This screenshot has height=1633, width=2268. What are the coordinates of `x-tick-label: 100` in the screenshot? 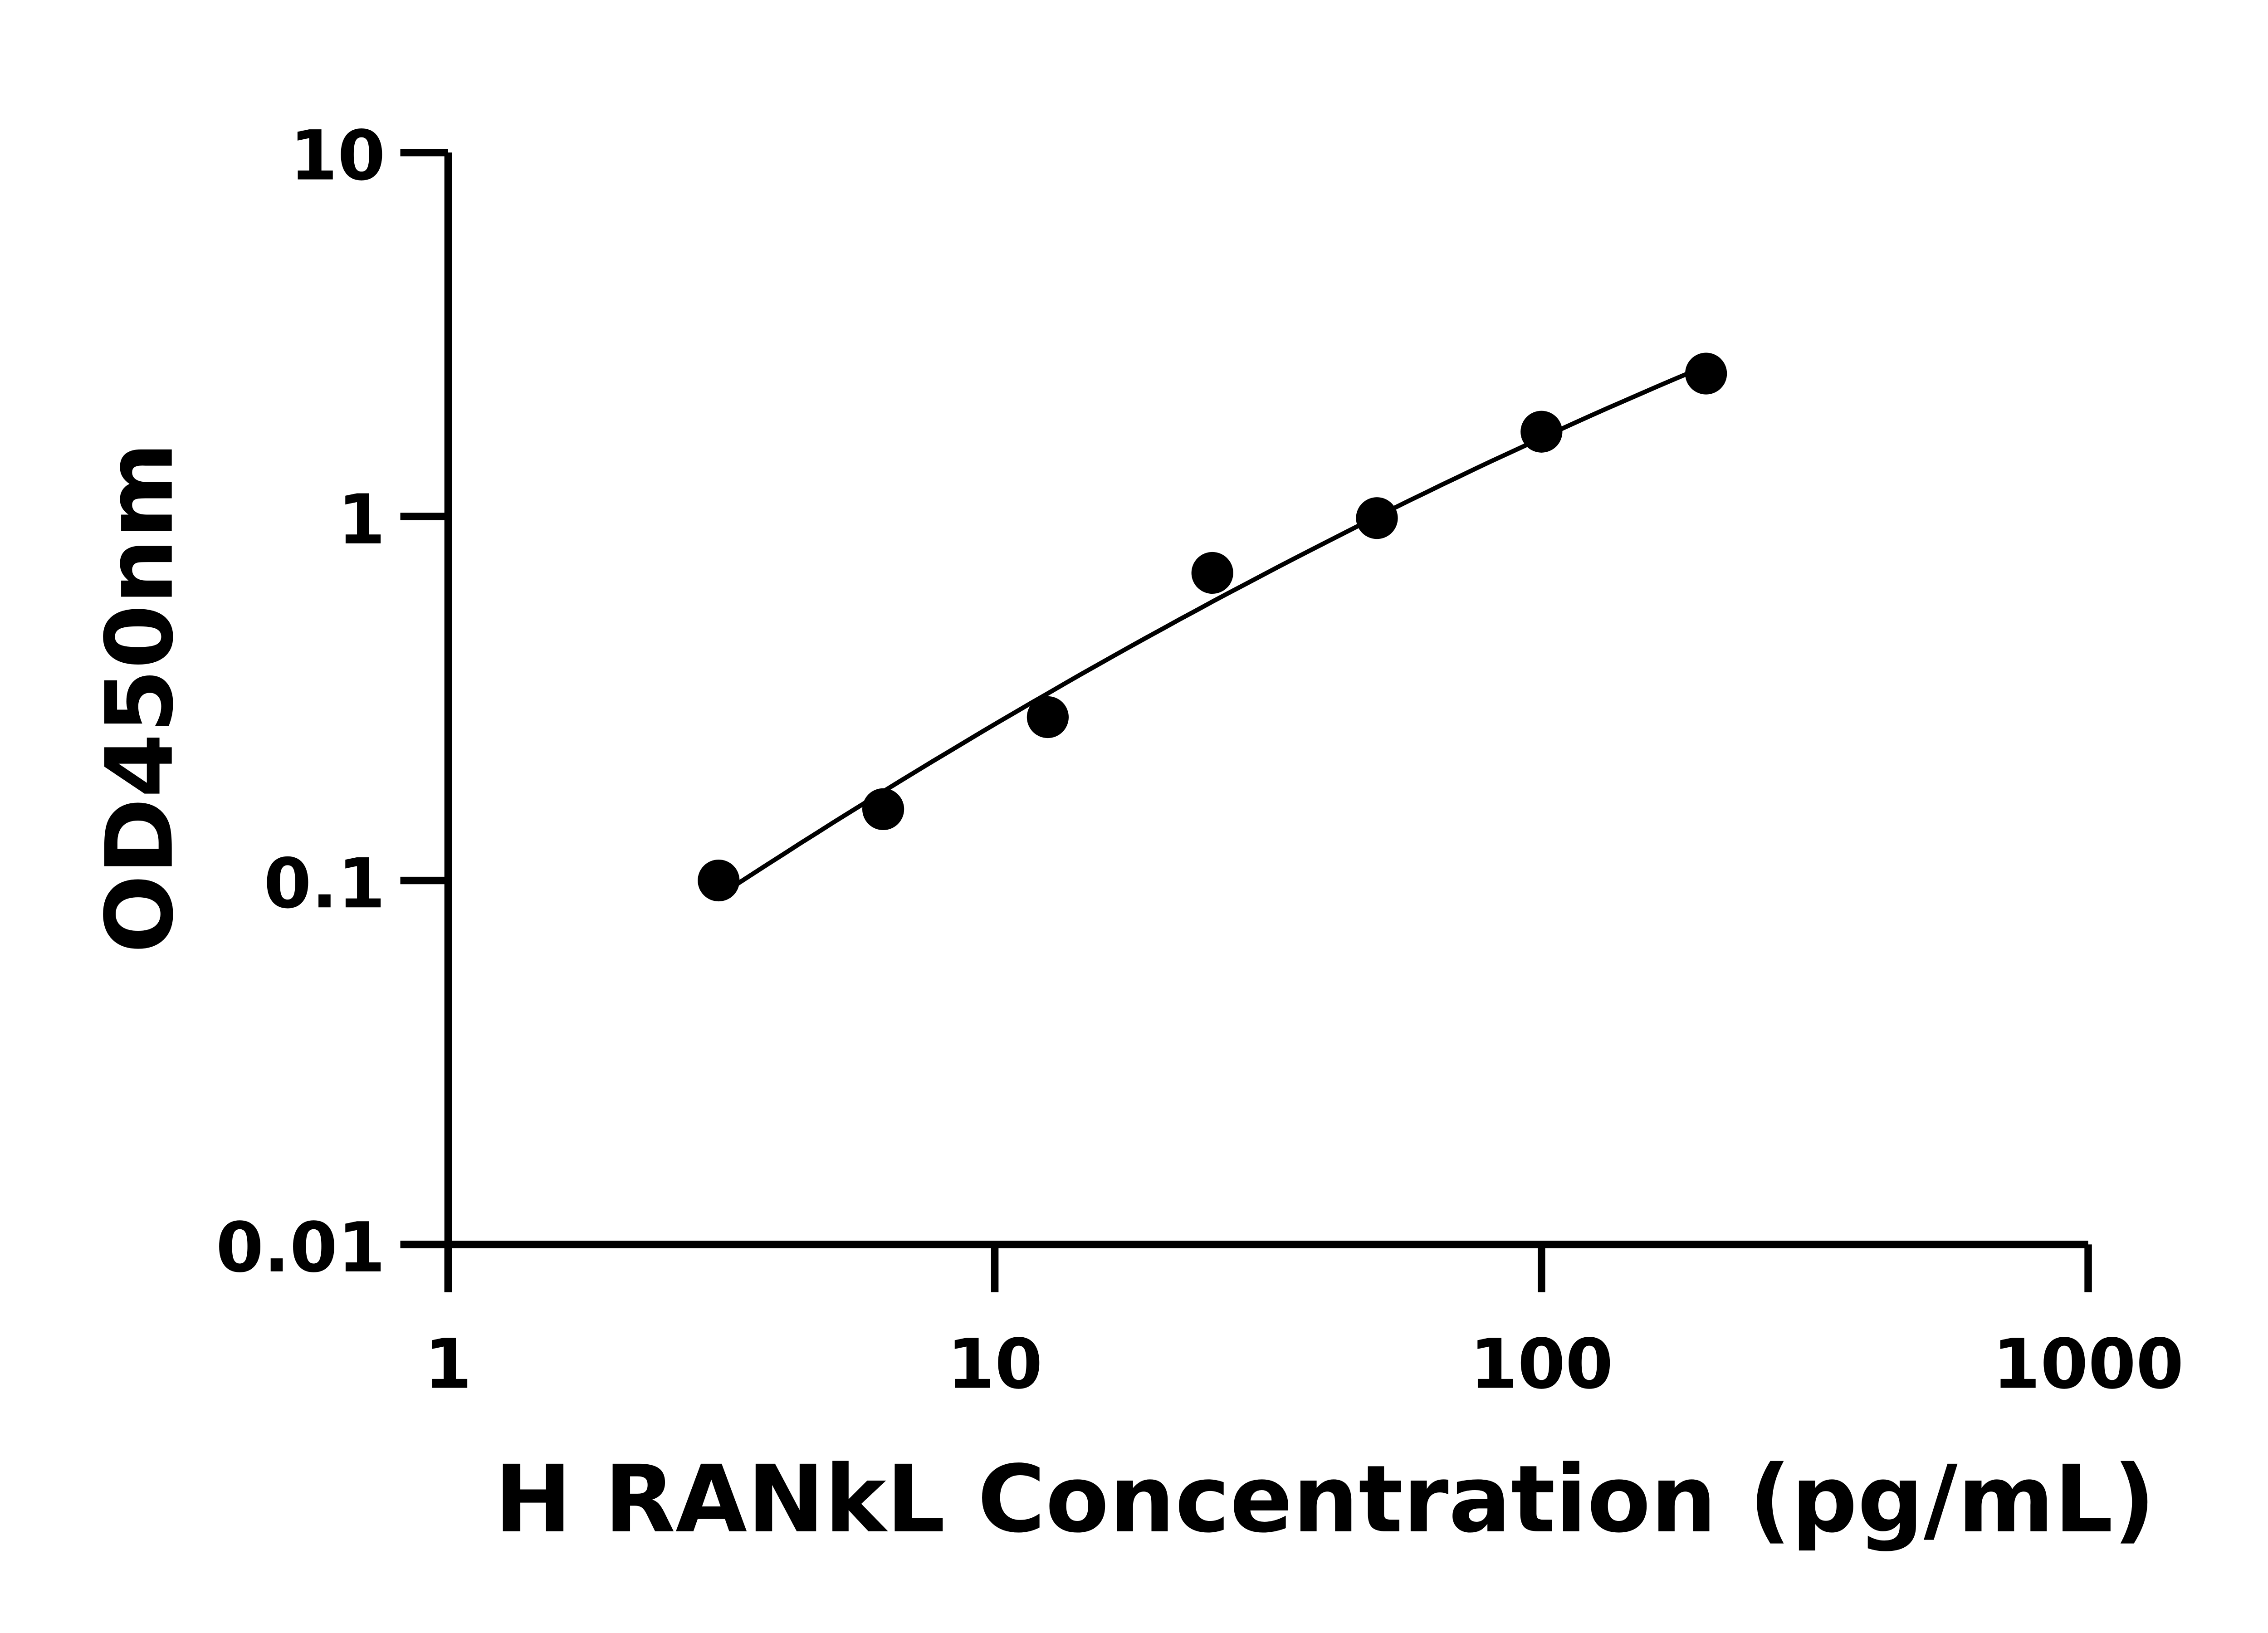 It's located at (1542, 1364).